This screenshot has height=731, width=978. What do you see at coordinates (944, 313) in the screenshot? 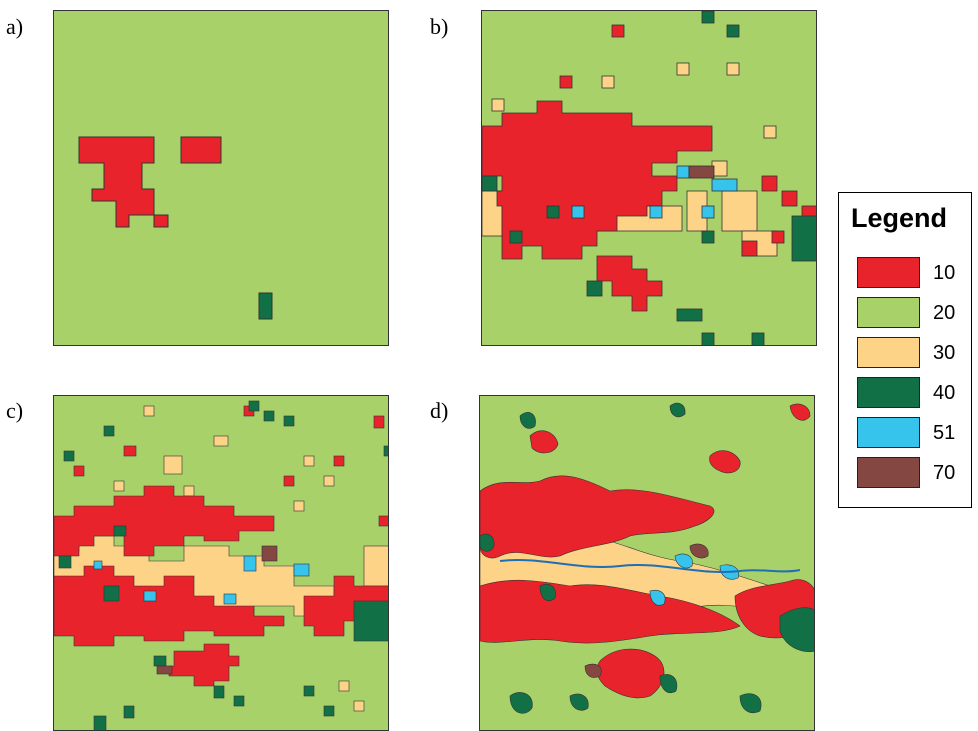
I see `legend-label: 20` at bounding box center [944, 313].